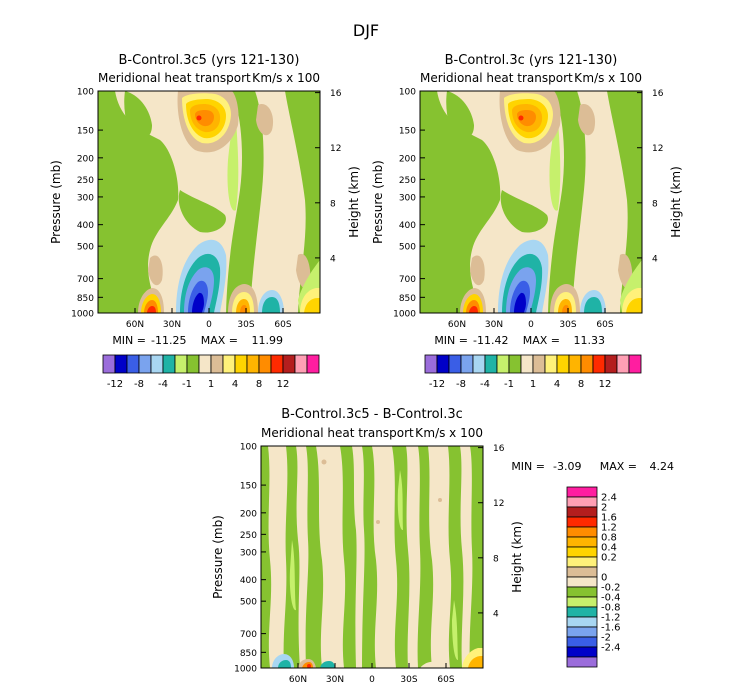  Describe the element at coordinates (609, 528) in the screenshot. I see `colorbar-label: 1.2` at that location.